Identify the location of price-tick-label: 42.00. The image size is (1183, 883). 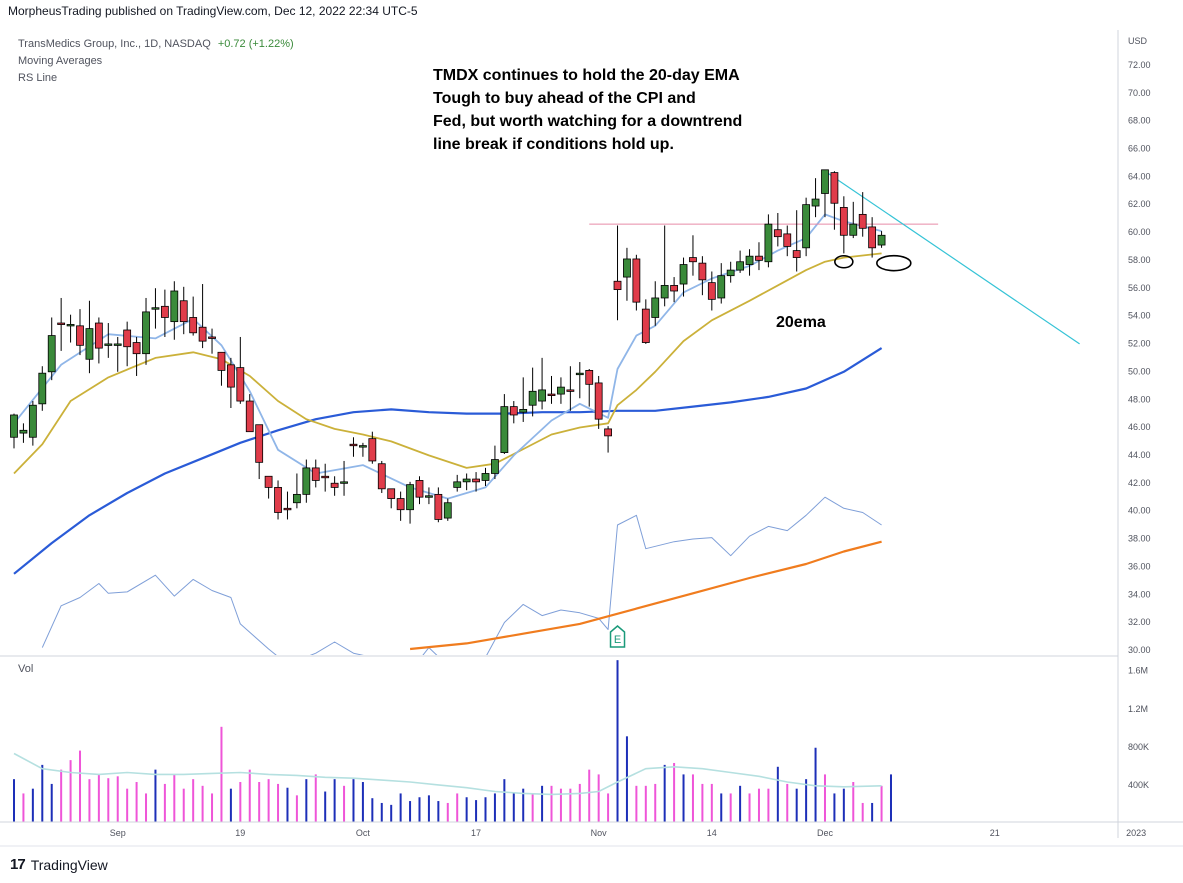
(1139, 483).